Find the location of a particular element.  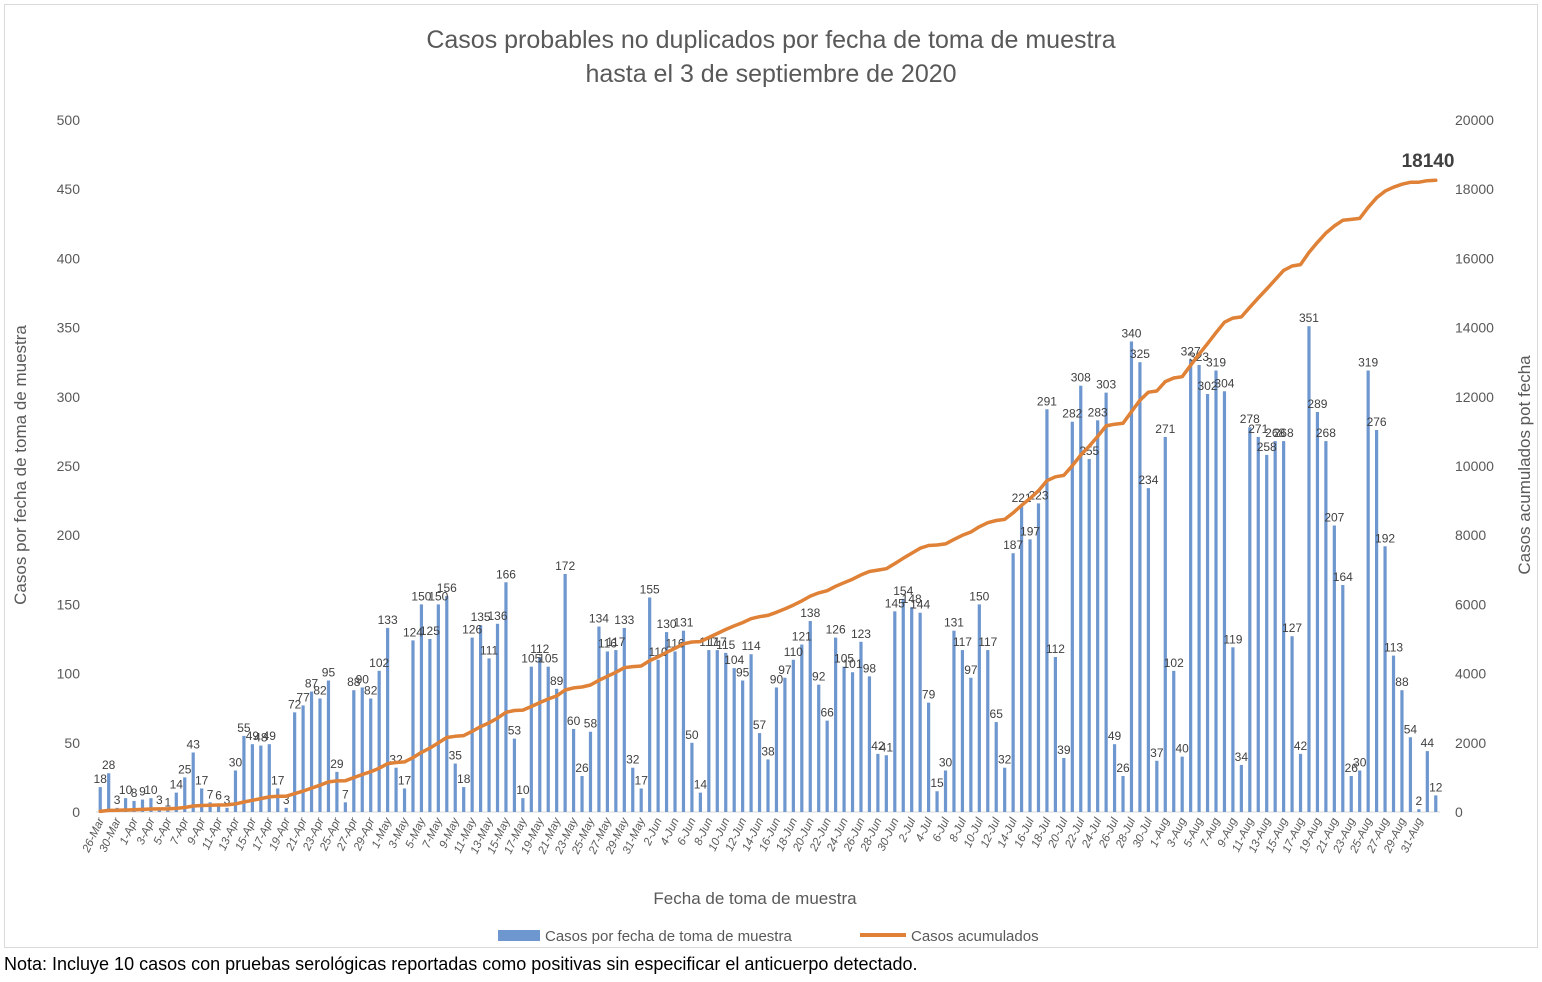

bar-value-label: 134 is located at coordinates (599, 619).